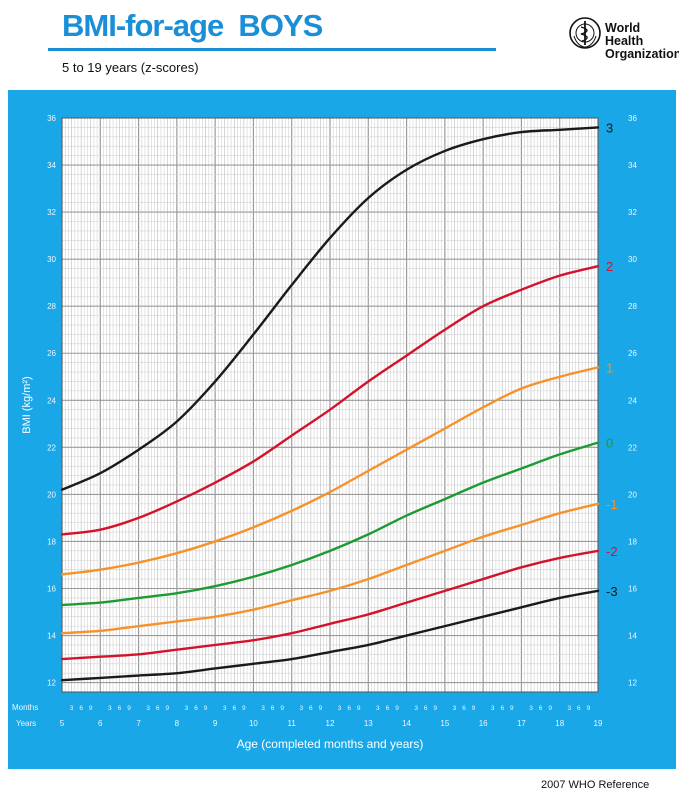  I want to click on y-tick-label-left: 34, so click(51, 165).